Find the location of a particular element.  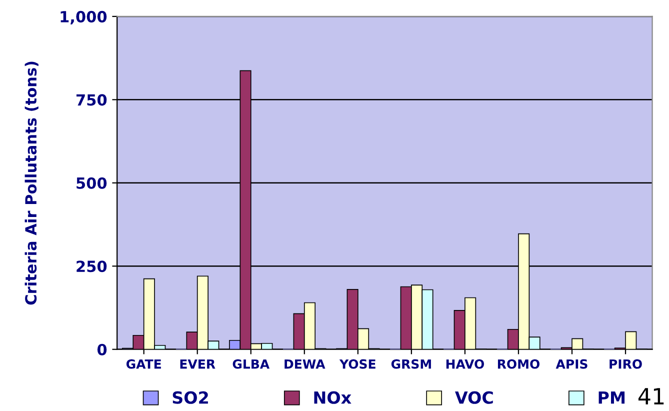

legend-label: VOC is located at coordinates (474, 397).